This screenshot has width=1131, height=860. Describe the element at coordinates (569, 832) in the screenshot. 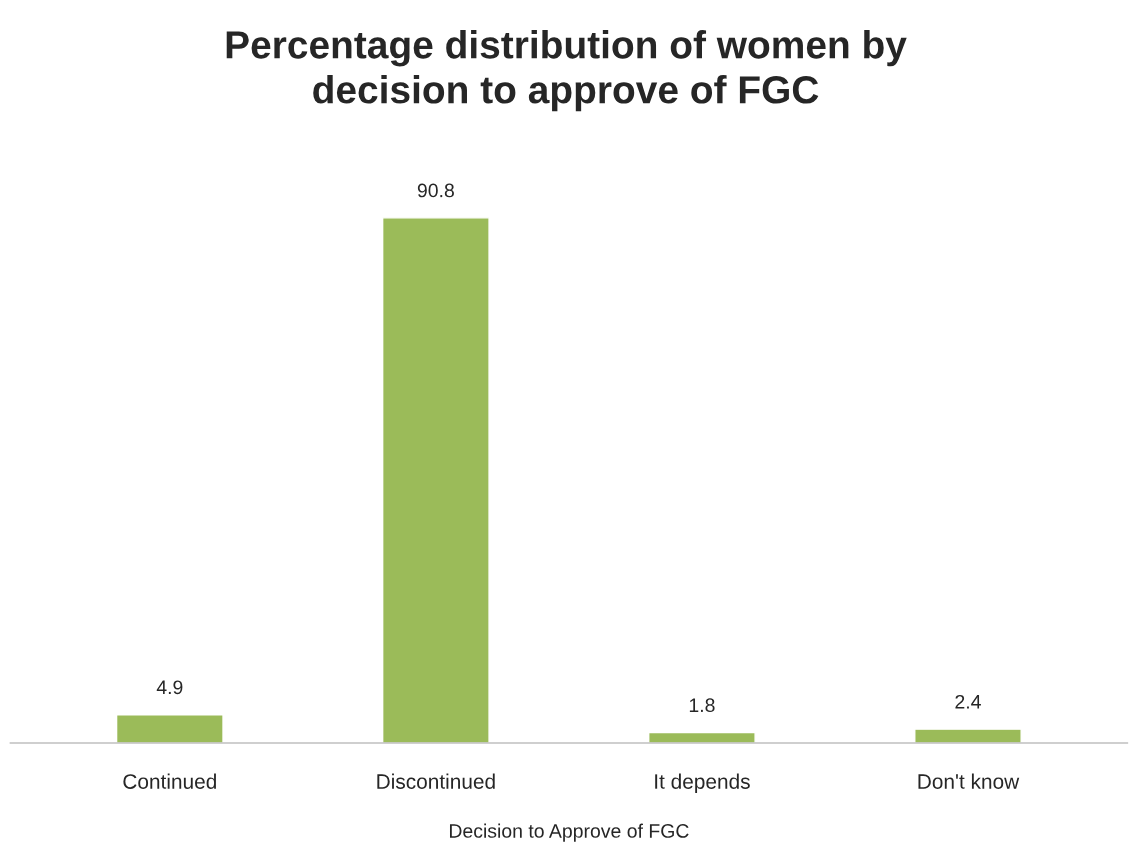

I see `x-axis-title: Decision to Approve of FGC` at that location.